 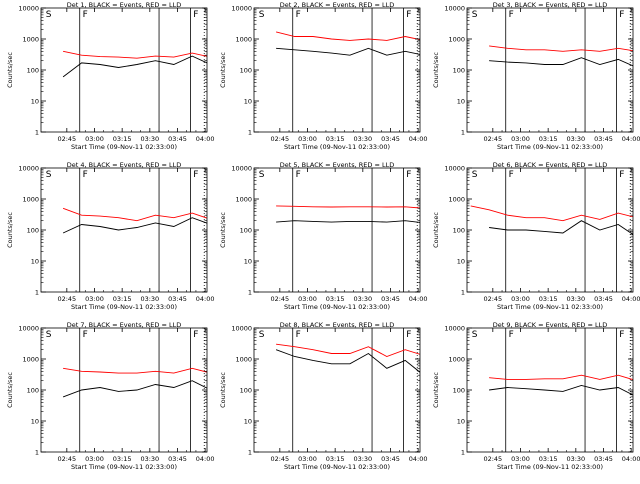 What do you see at coordinates (550, 165) in the screenshot?
I see `chart-title: Det 6, BLACK = Events, RED = LLD` at bounding box center [550, 165].